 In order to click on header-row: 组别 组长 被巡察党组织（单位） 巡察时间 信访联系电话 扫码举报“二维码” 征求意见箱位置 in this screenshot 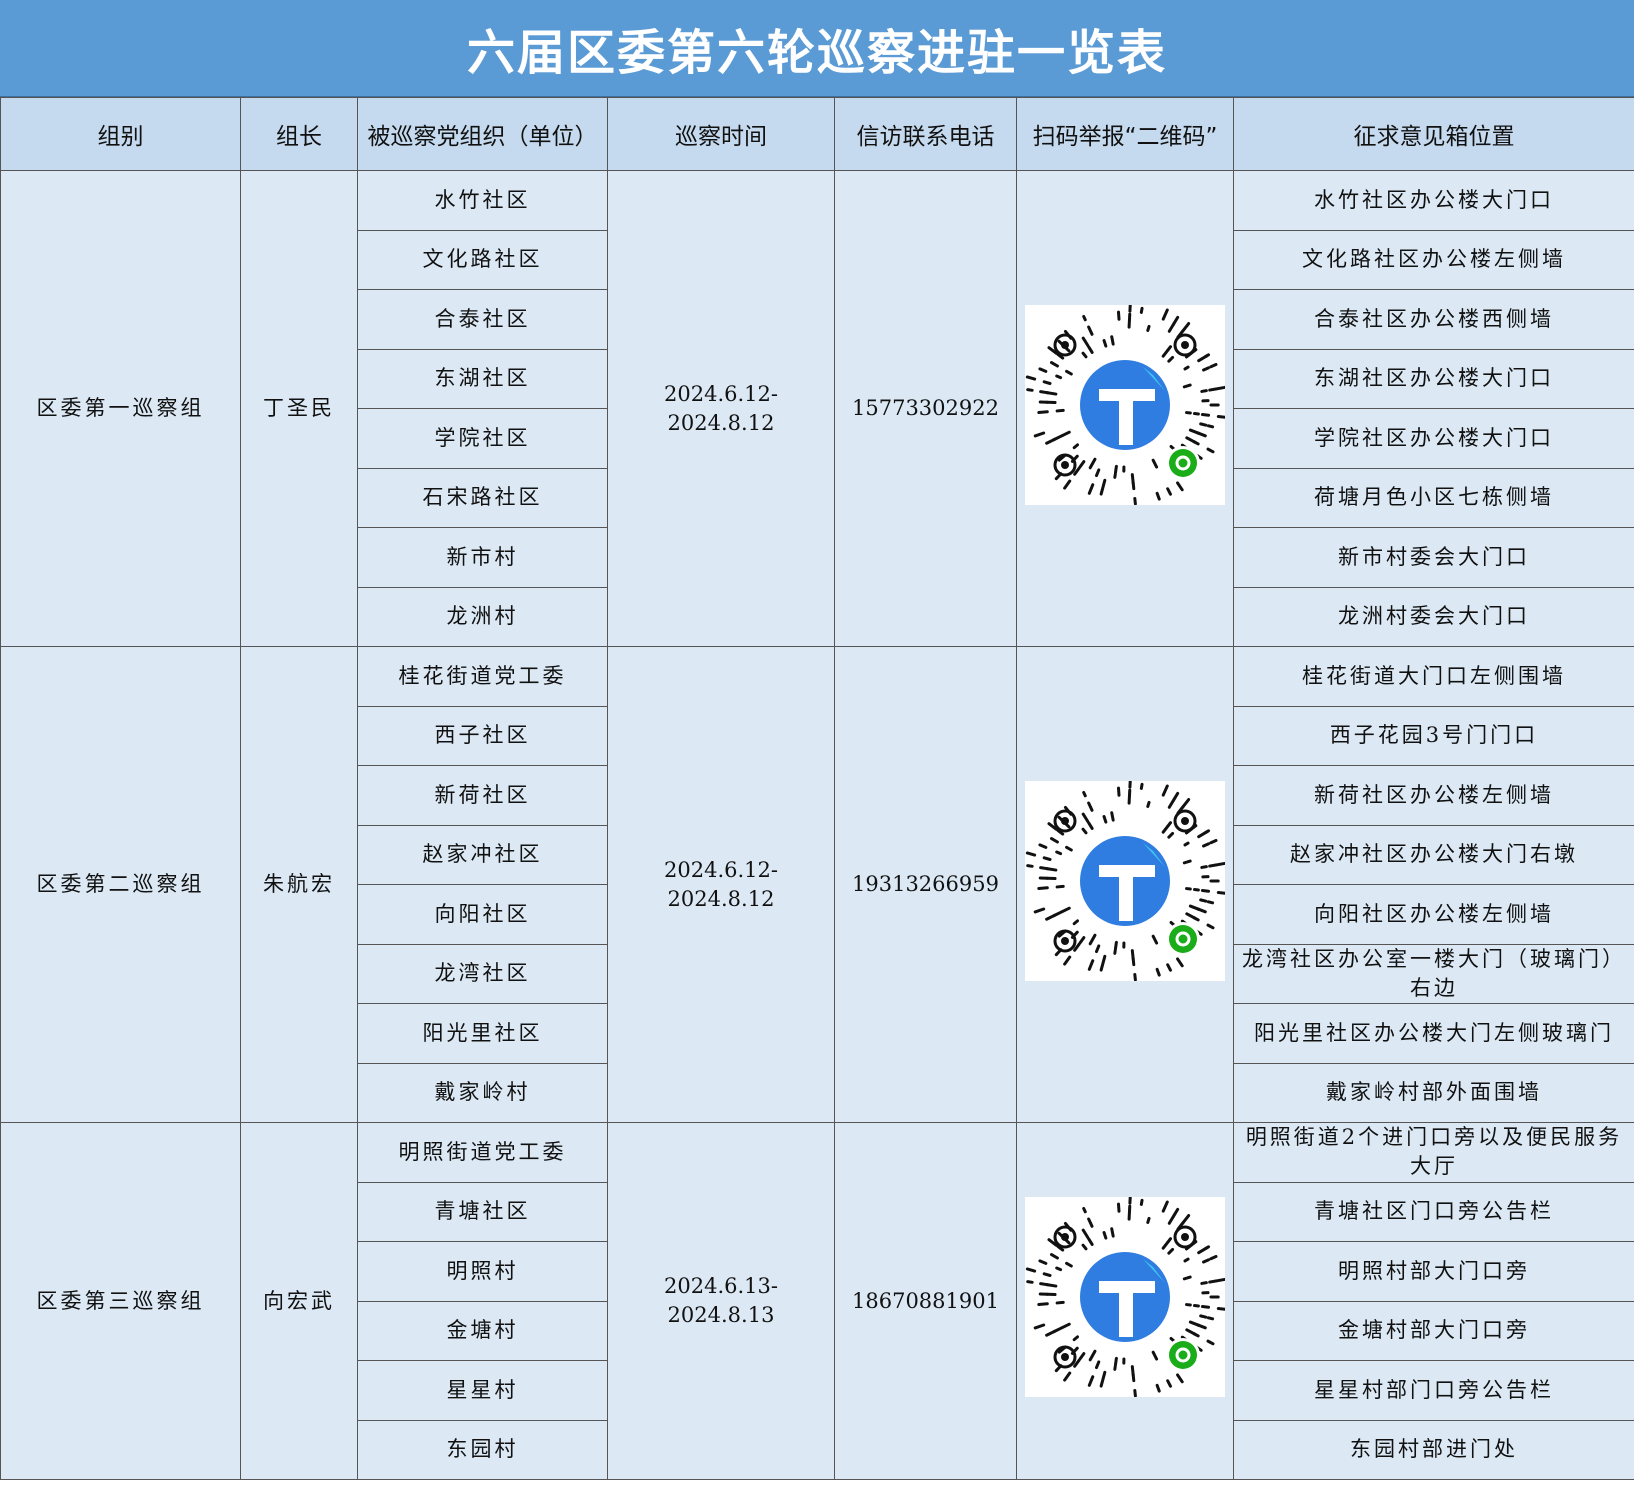, I will do `click(817, 134)`.